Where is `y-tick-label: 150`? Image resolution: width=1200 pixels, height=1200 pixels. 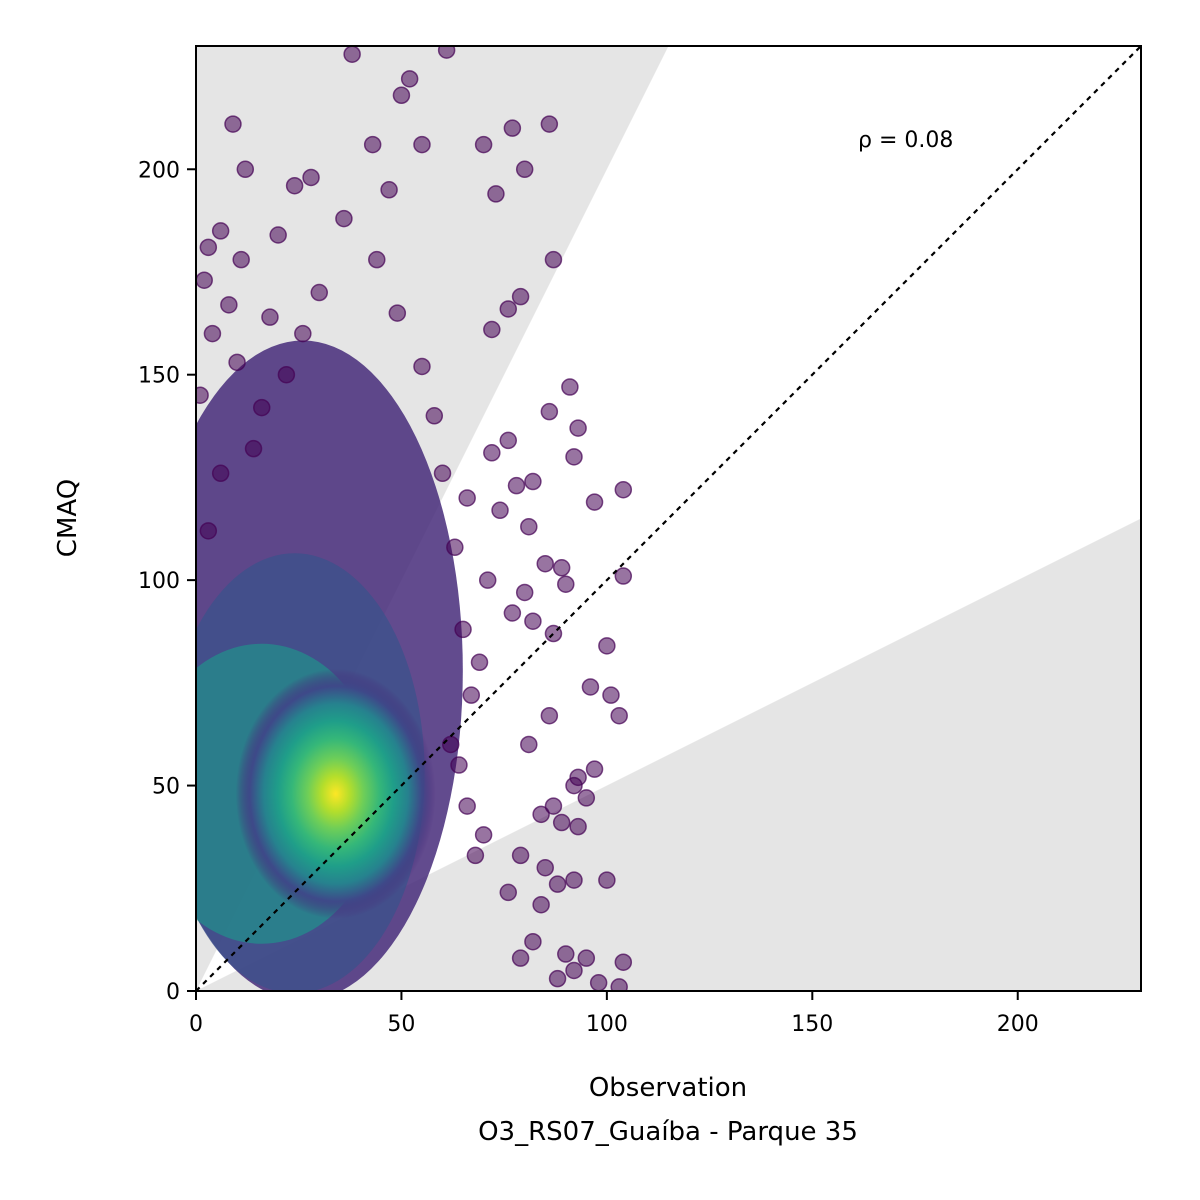
y-tick-label: 150 is located at coordinates (159, 376).